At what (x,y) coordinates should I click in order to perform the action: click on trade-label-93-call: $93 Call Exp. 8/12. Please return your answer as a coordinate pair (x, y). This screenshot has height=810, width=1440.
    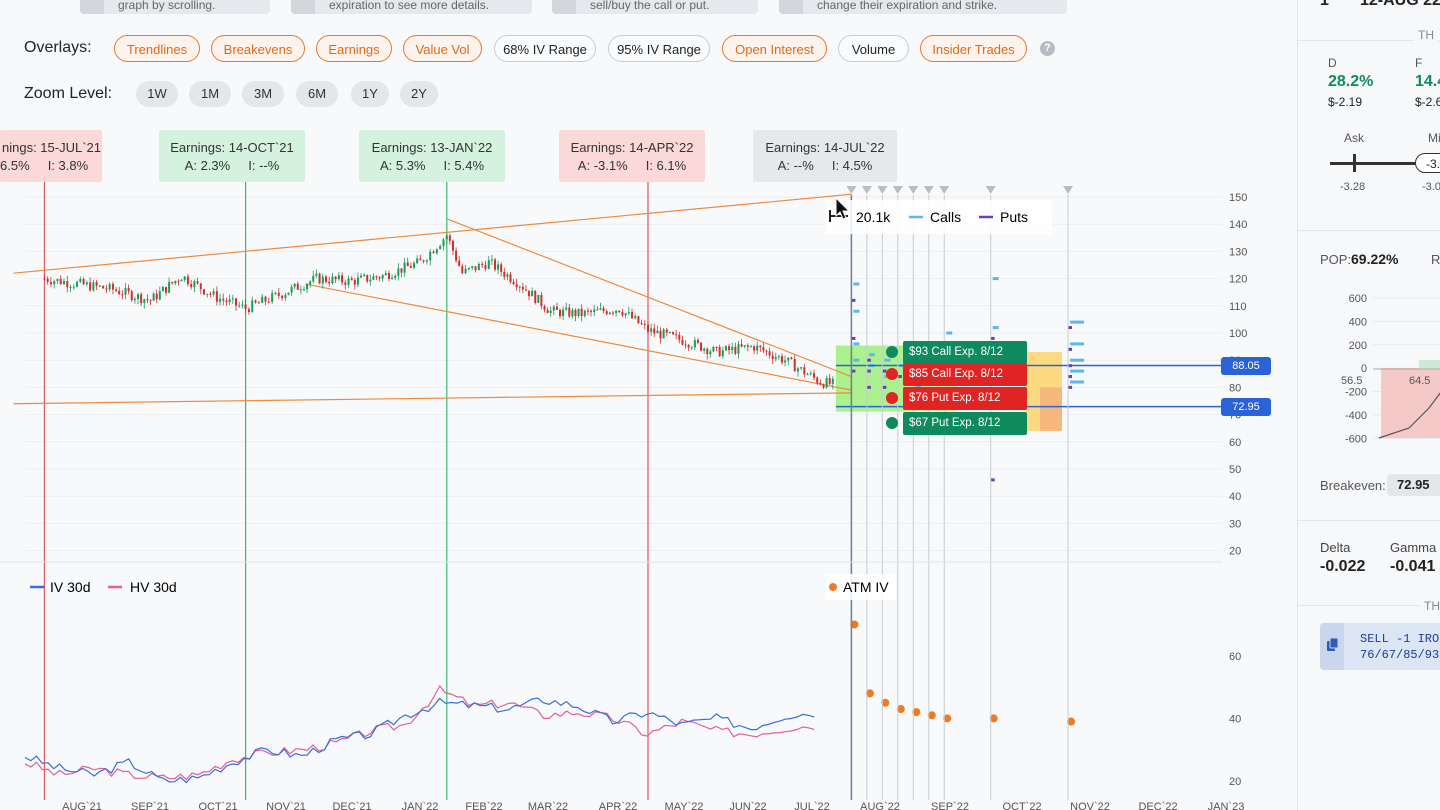
    Looking at the image, I should click on (965, 352).